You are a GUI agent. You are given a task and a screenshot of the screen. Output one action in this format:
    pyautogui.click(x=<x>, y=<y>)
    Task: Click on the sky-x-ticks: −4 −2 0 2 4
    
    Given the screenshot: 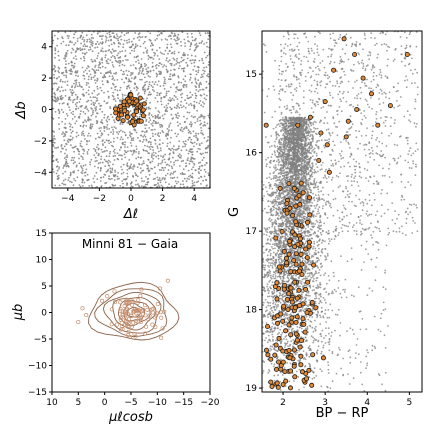 What is the action you would take?
    pyautogui.click(x=129, y=196)
    